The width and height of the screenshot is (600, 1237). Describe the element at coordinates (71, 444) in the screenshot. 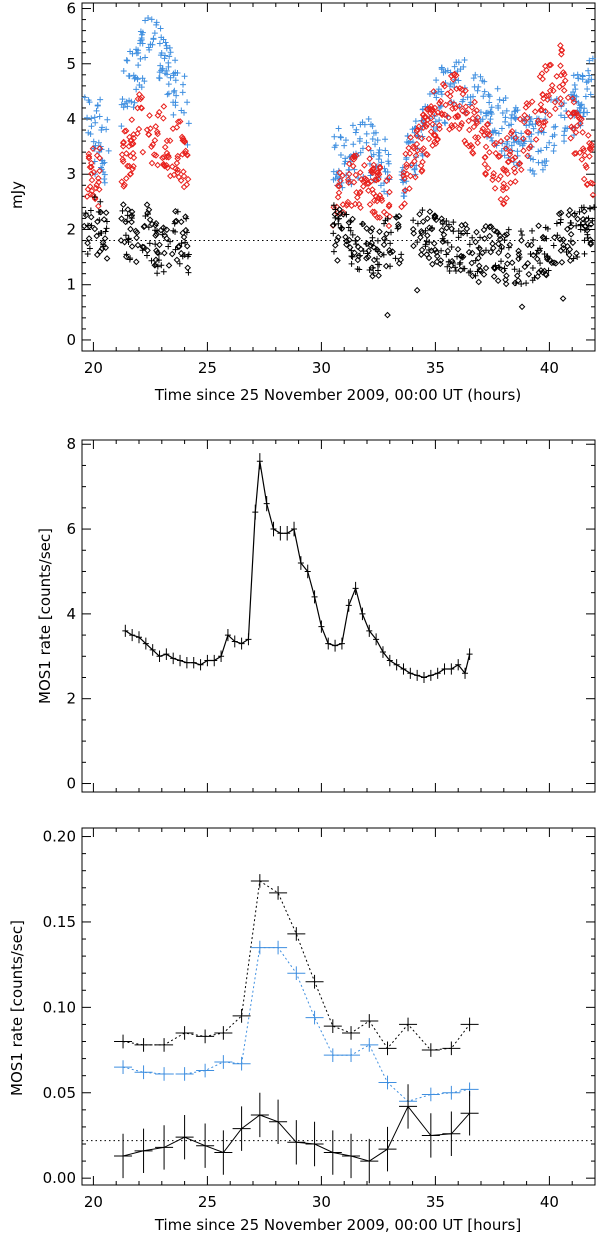

I see `y-tick-label: 8` at that location.